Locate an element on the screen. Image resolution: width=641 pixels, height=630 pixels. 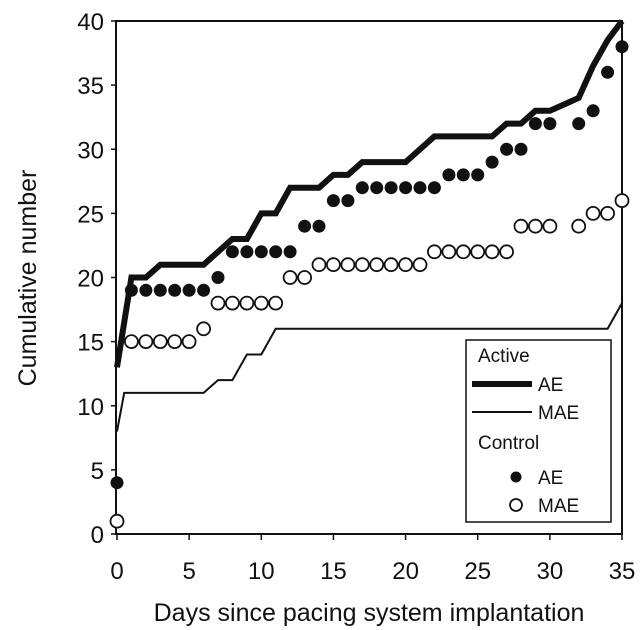
y-tick-label: 35 is located at coordinates (90, 86).